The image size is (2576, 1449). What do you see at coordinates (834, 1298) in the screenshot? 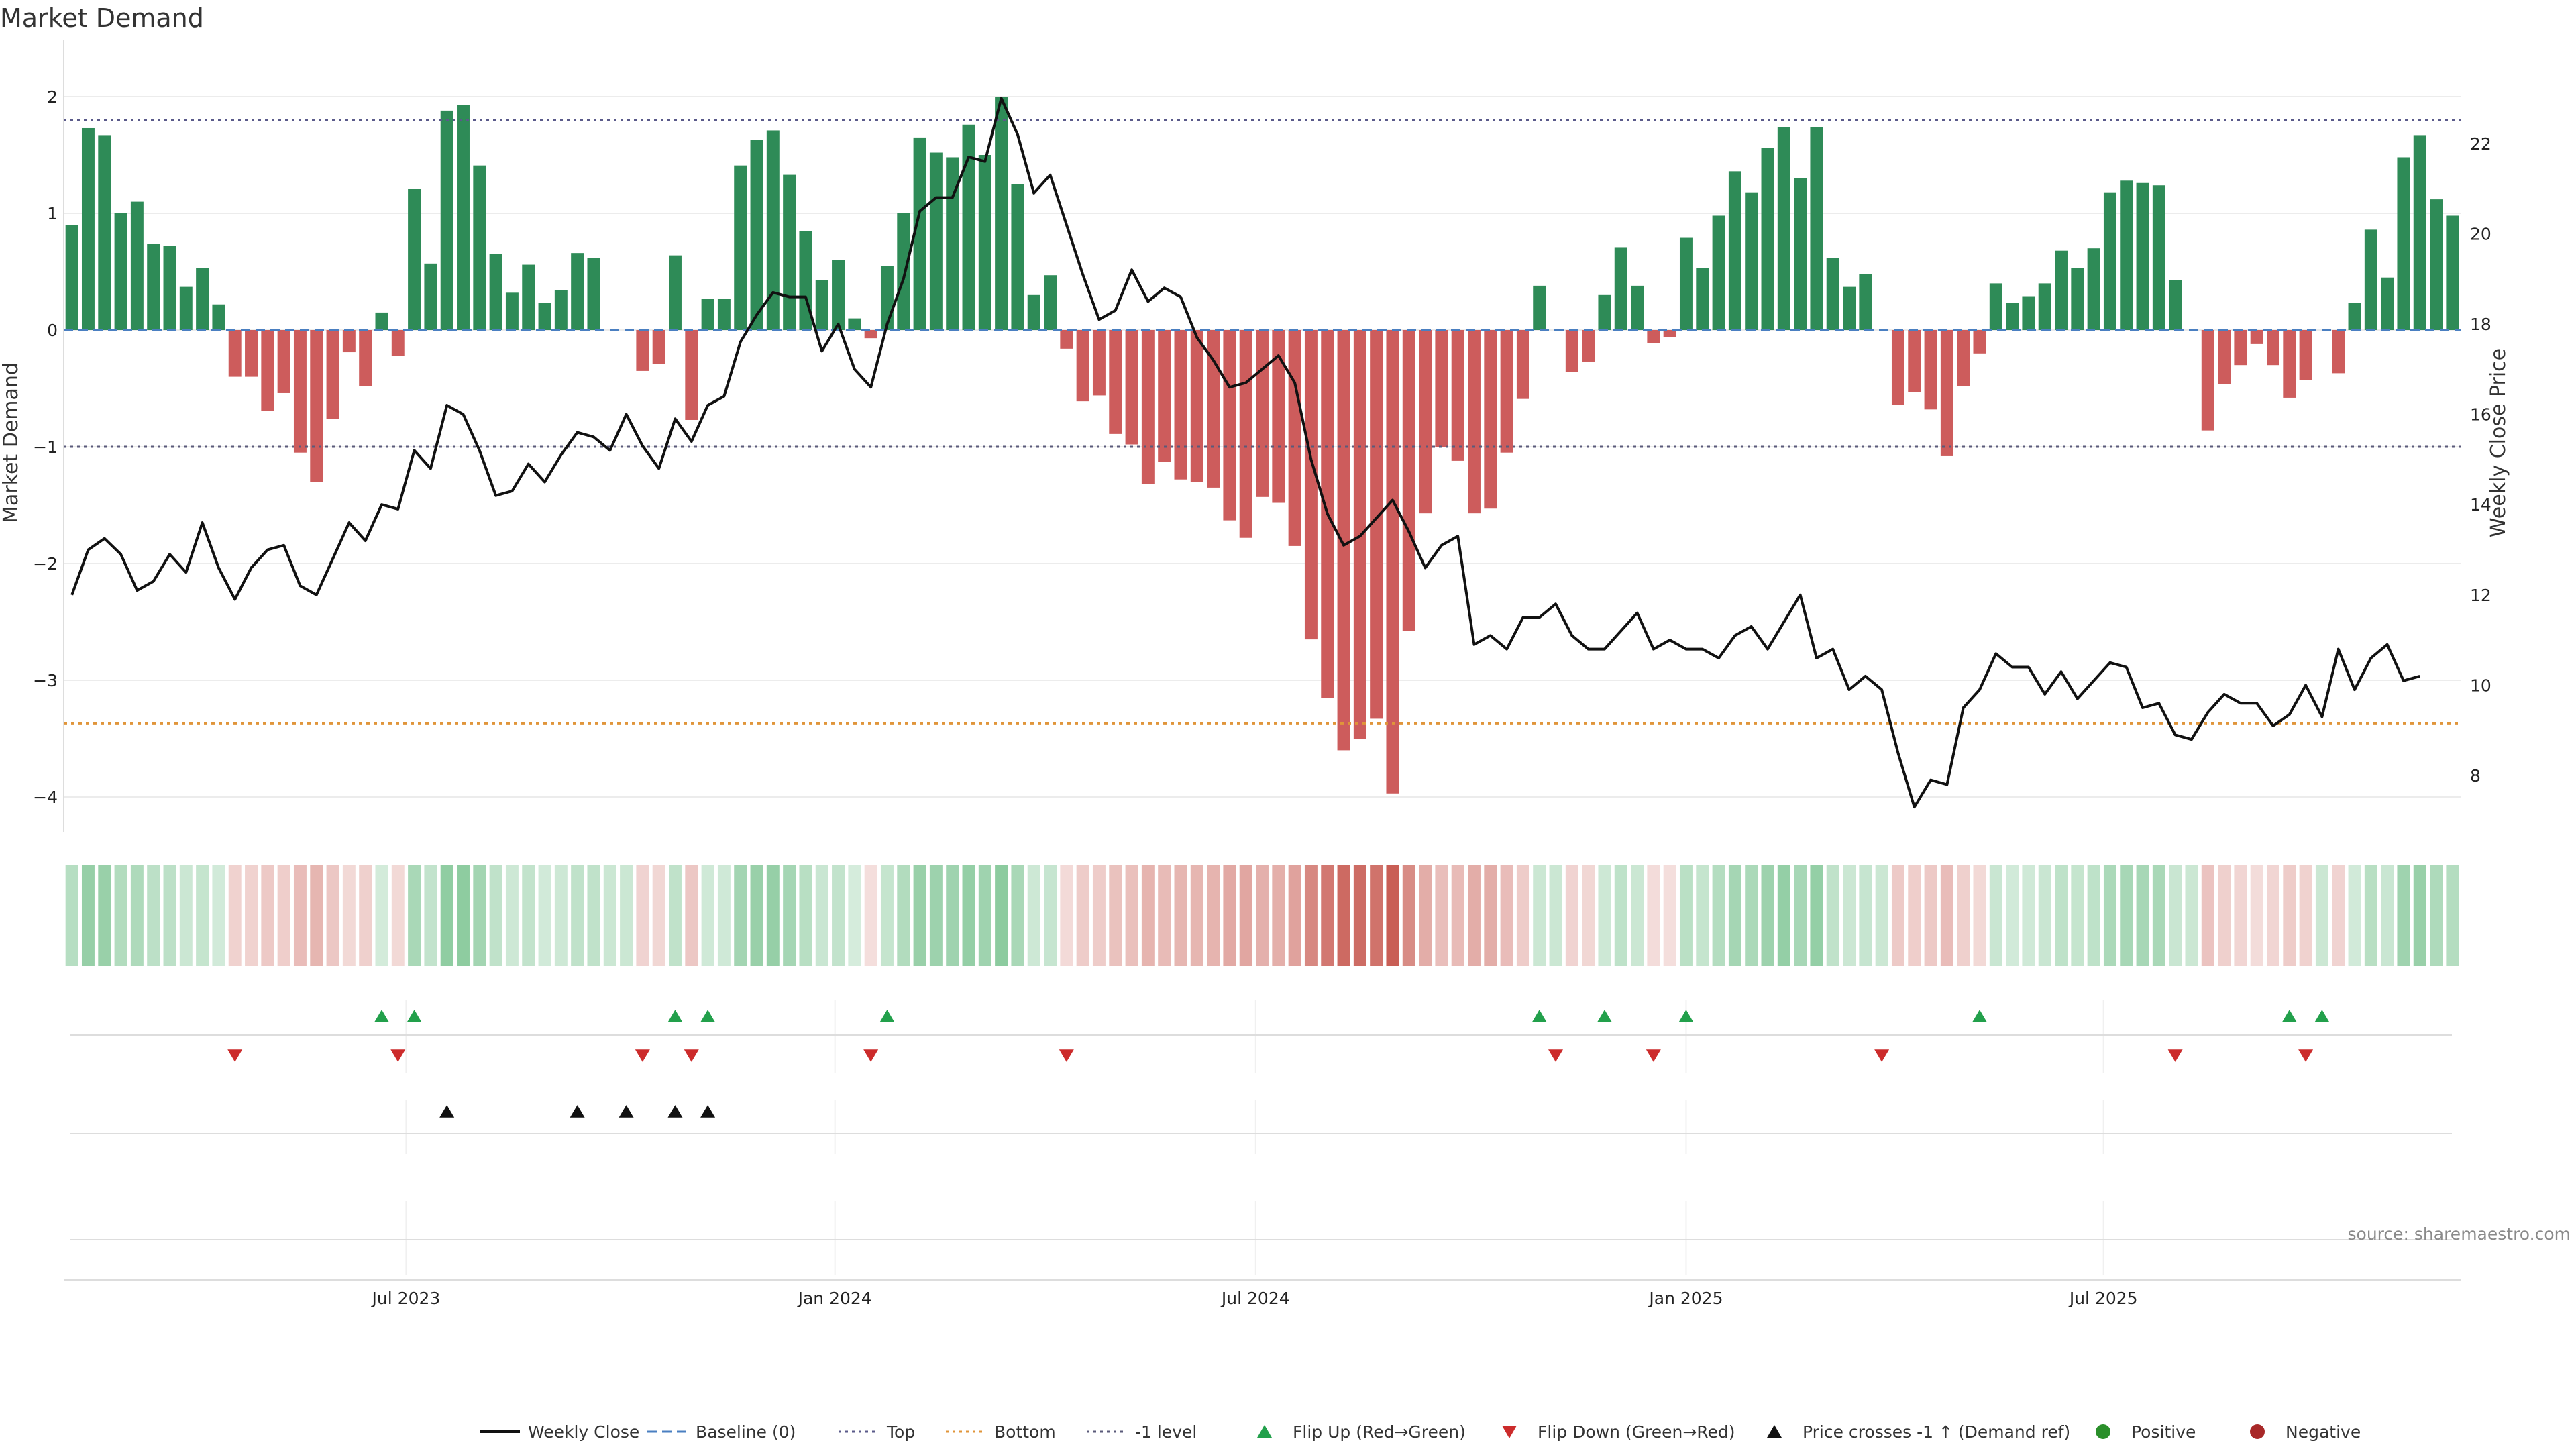
I see `x-tick-label: Jan 2024` at bounding box center [834, 1298].